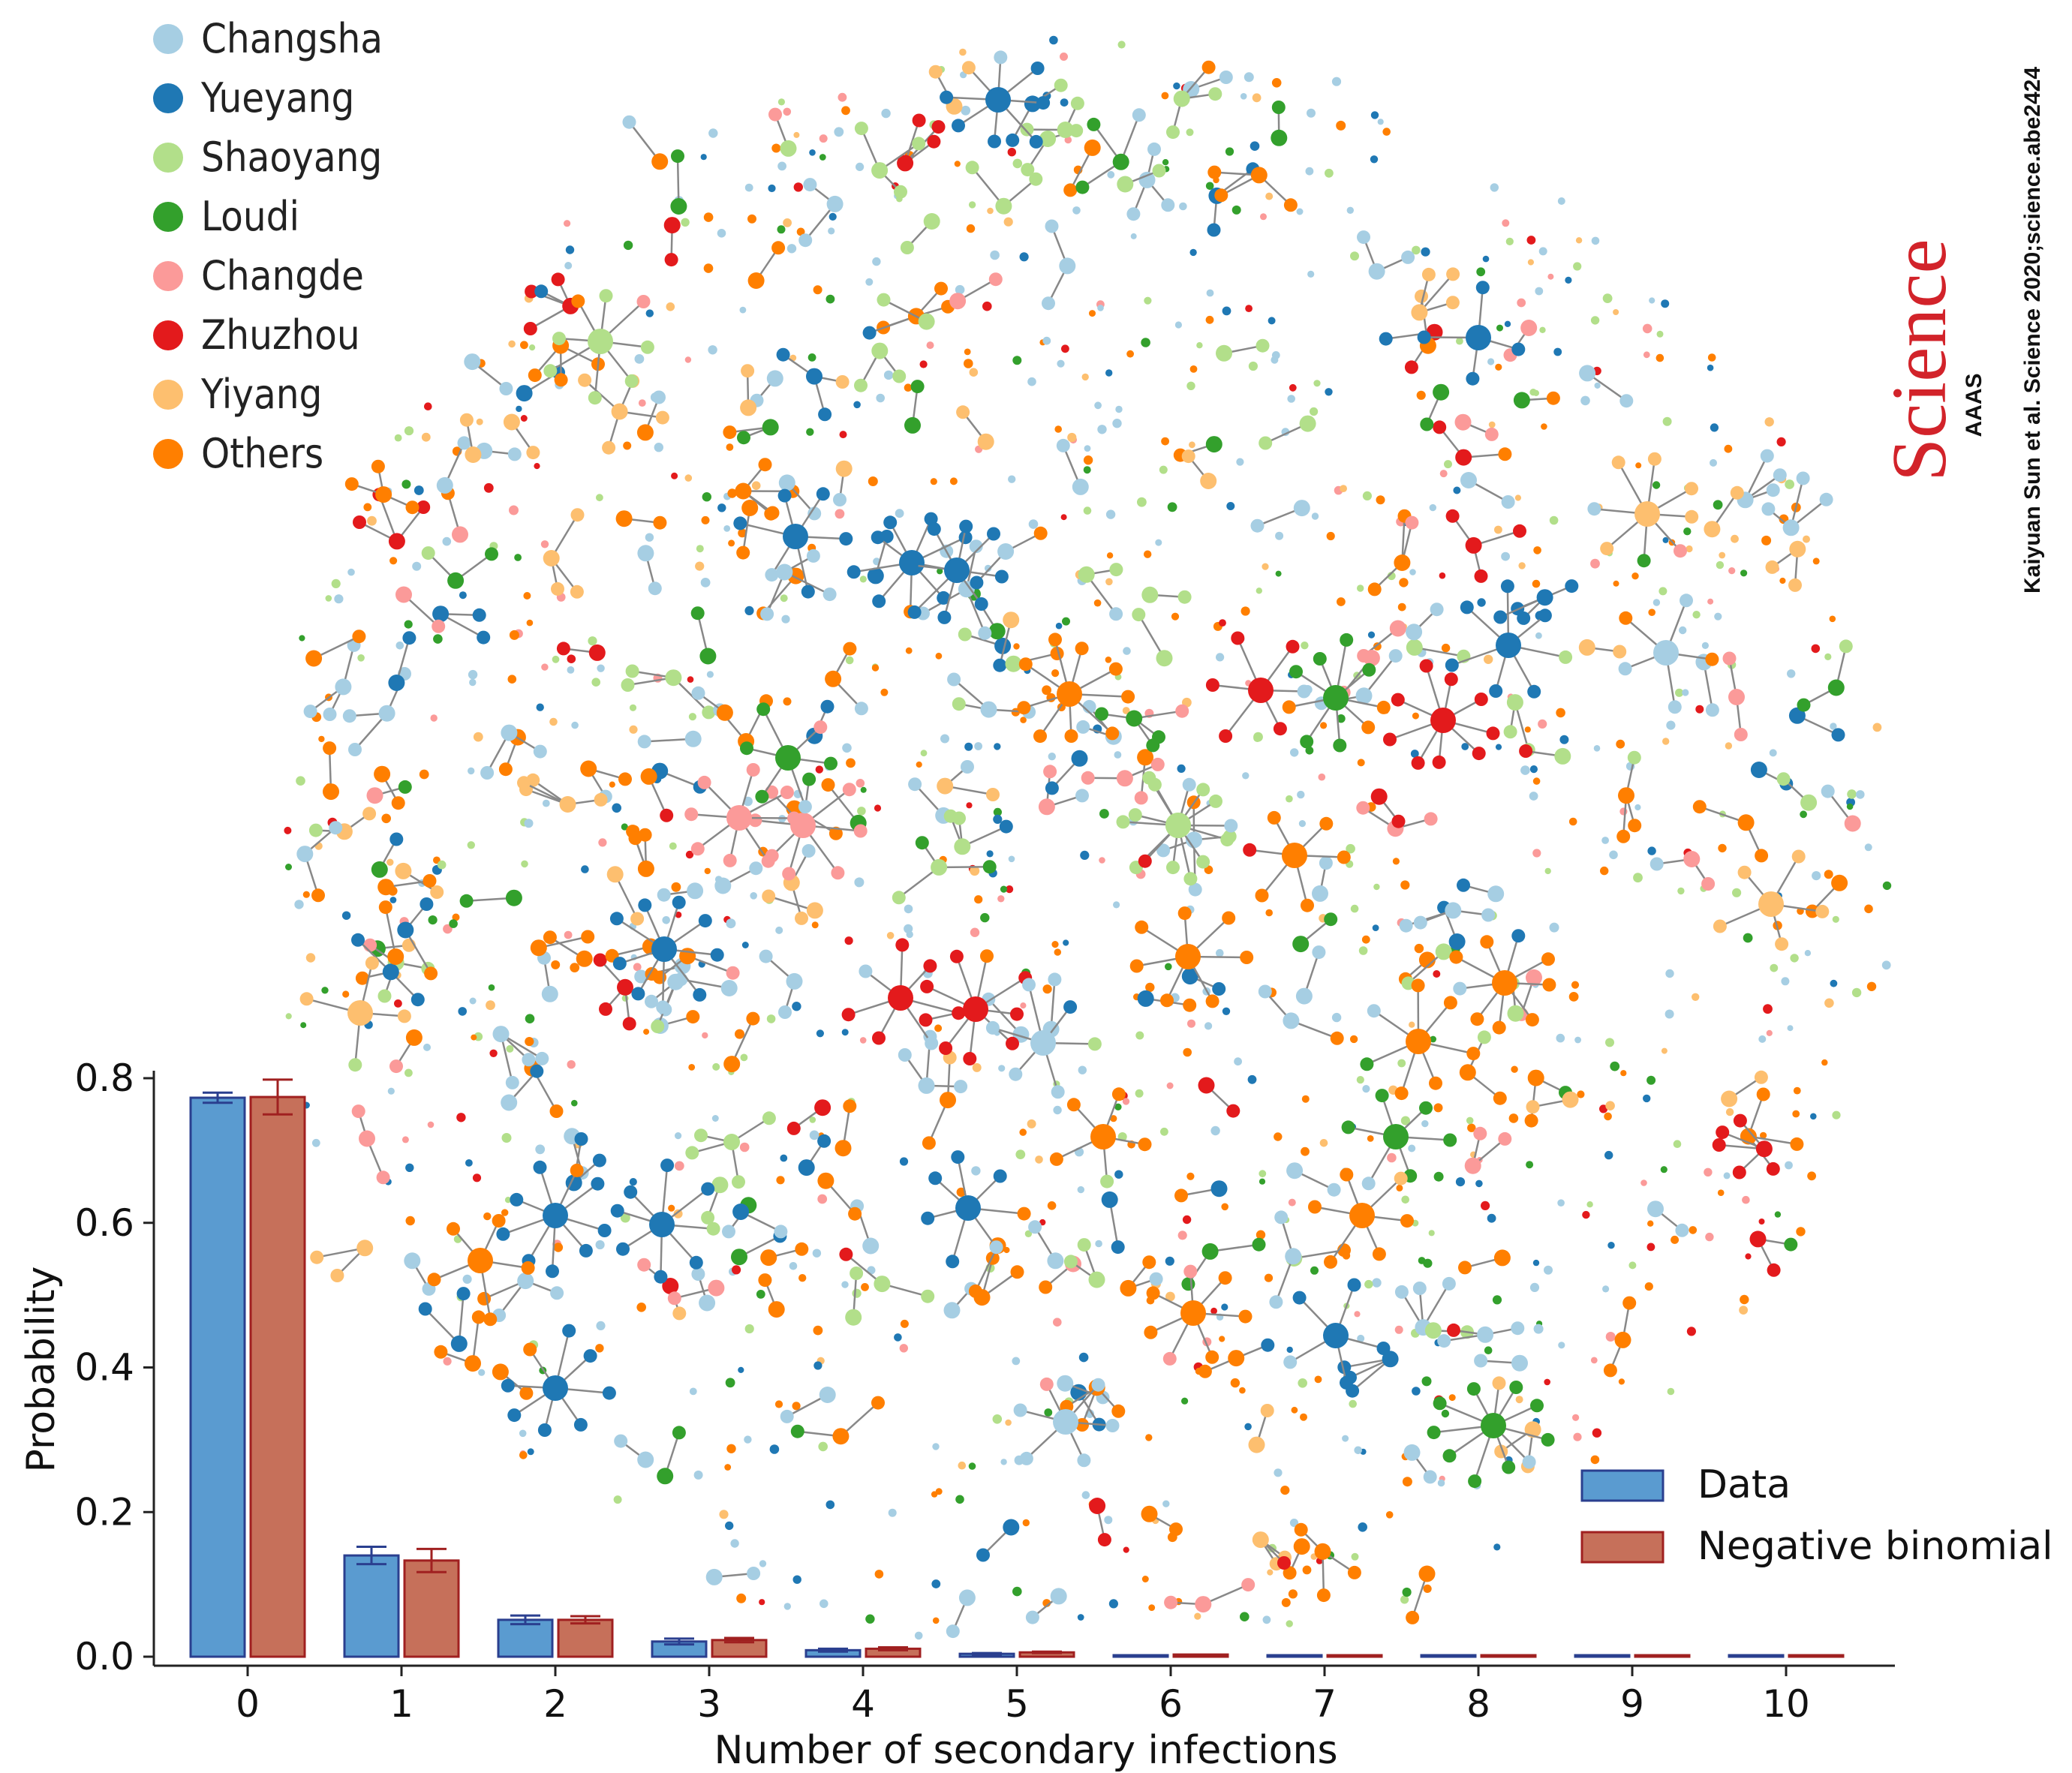  Describe the element at coordinates (1632, 1704) in the screenshot. I see `x-tick-label: 9` at that location.